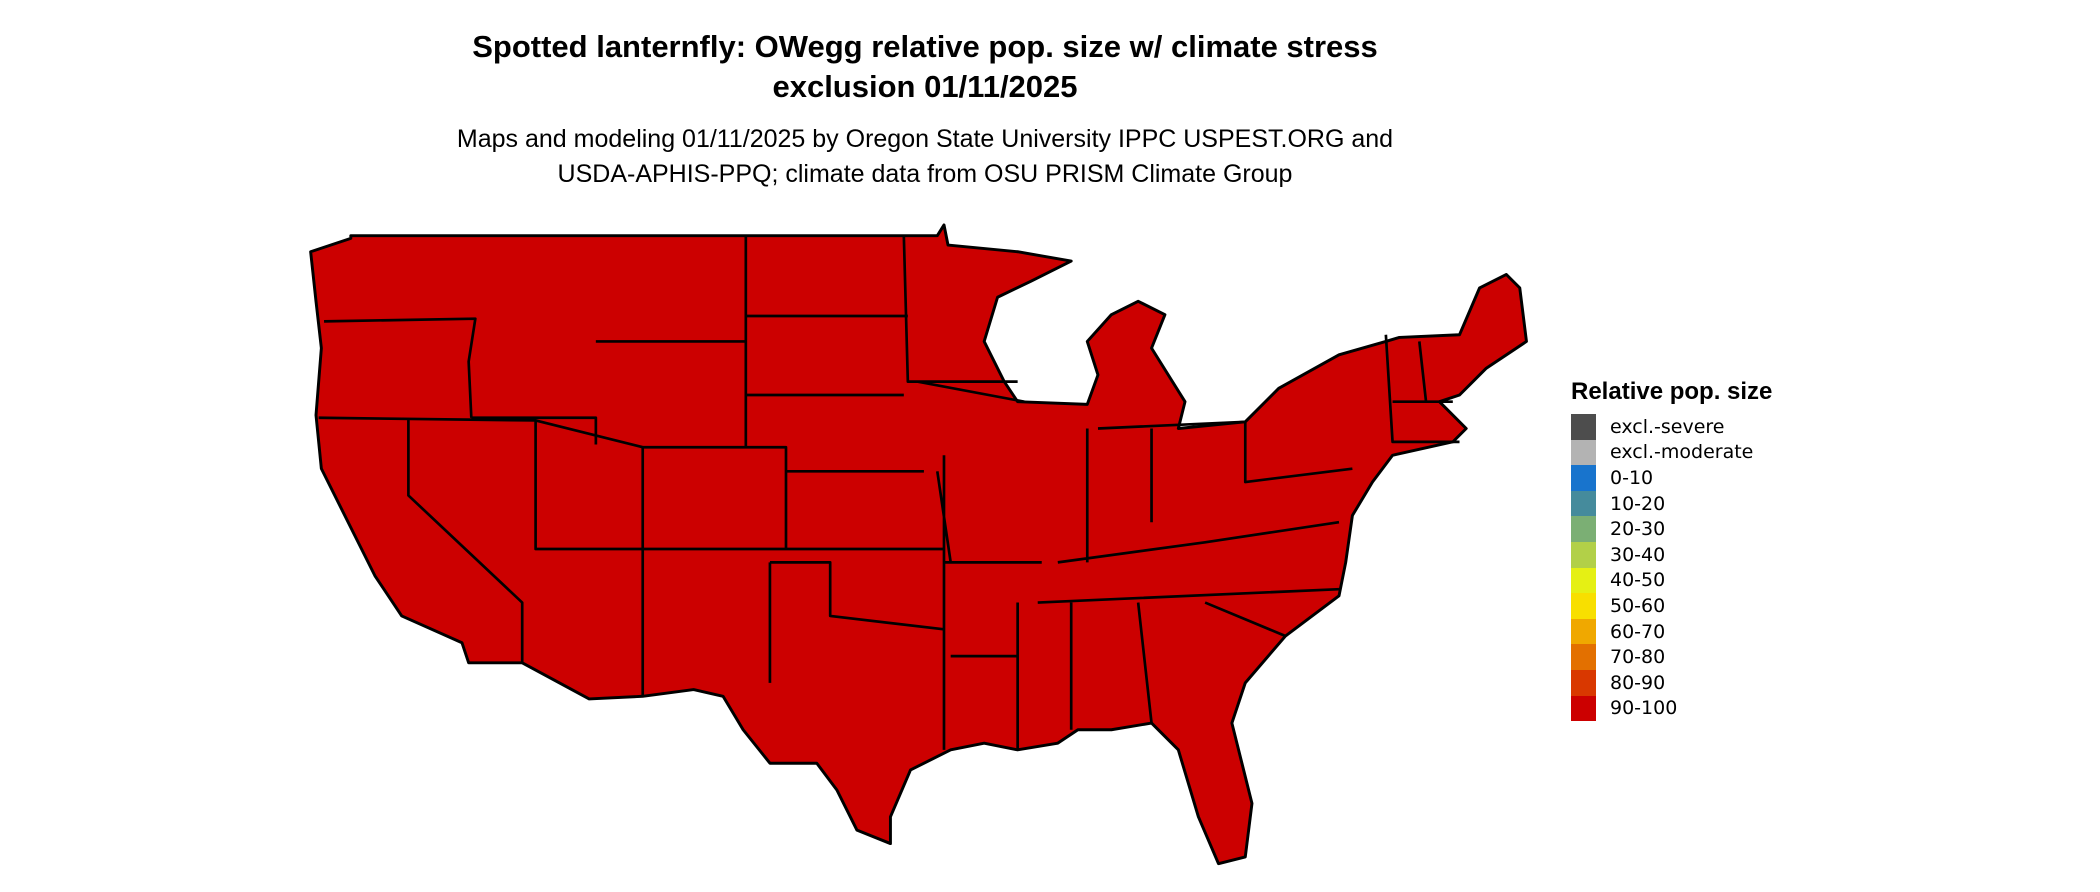  Describe the element at coordinates (1671, 503) in the screenshot. I see `legend-item: 10-20` at that location.